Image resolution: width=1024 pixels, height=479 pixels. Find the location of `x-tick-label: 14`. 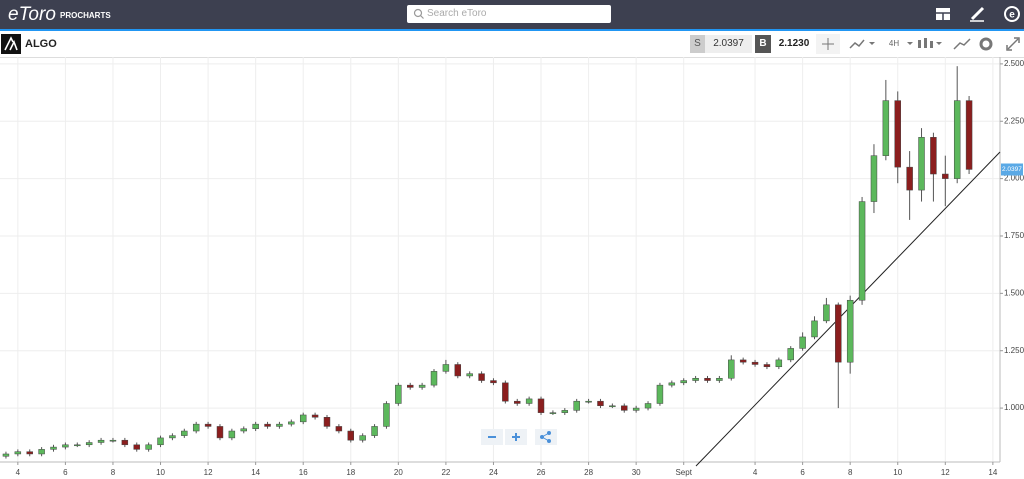

x-tick-label: 14 is located at coordinates (255, 472).